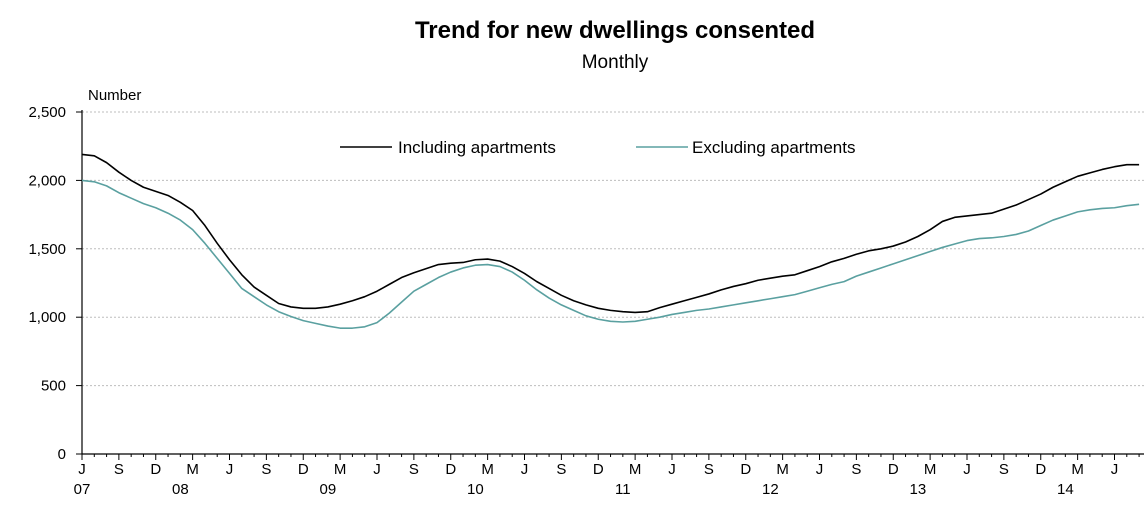 Image resolution: width=1144 pixels, height=513 pixels. I want to click on x-tick-label-year: 07, so click(82, 489).